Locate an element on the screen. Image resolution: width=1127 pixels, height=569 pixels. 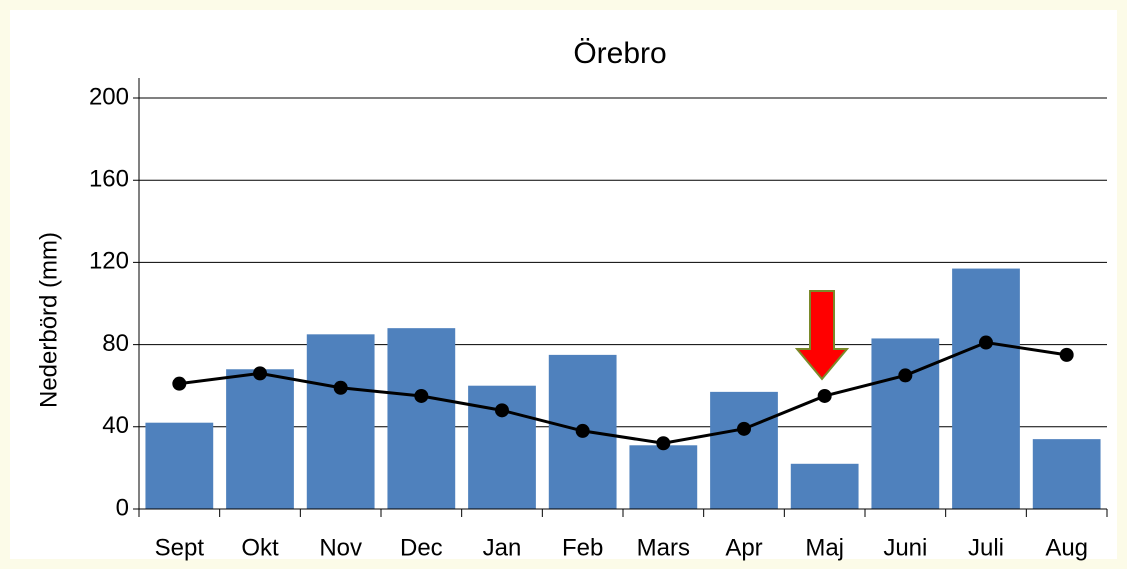
x-tick-label: Mars is located at coordinates (663, 547).